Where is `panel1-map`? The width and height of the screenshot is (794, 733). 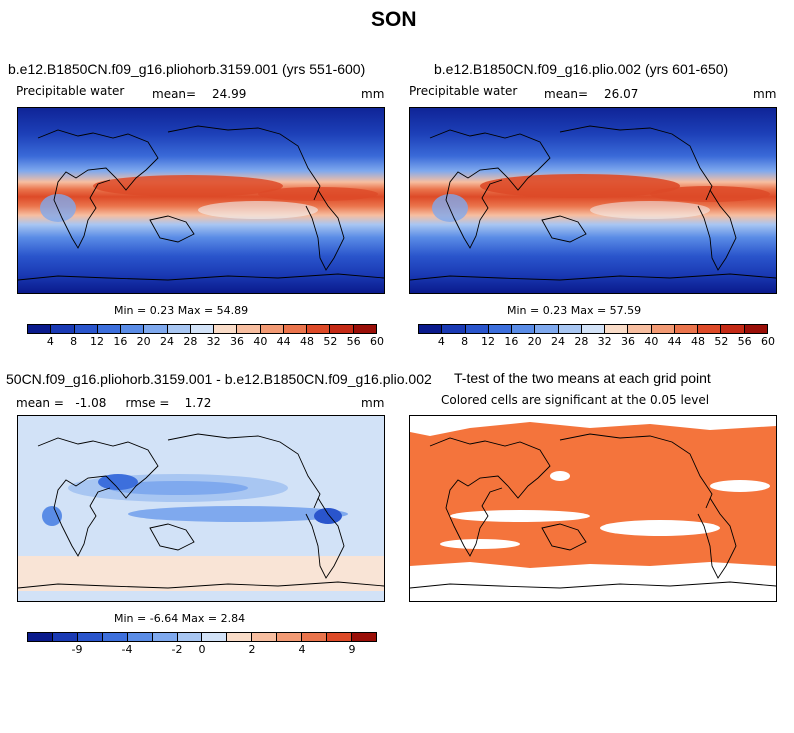 panel1-map is located at coordinates (201, 200).